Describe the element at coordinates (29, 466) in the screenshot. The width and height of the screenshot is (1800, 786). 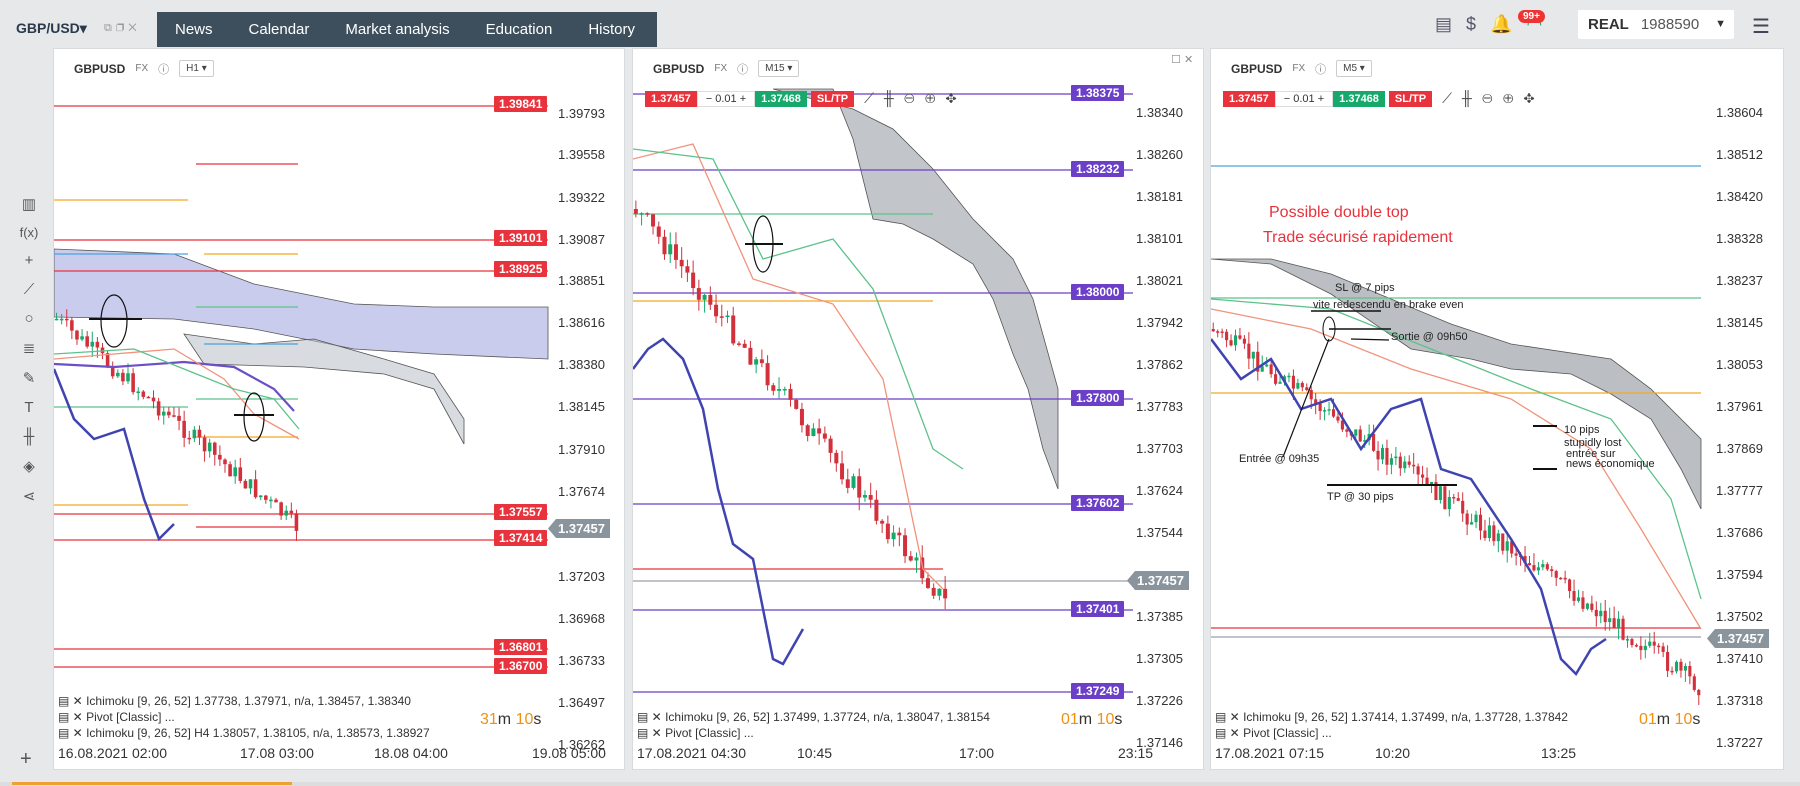
I see `layers-icon: ◈` at that location.